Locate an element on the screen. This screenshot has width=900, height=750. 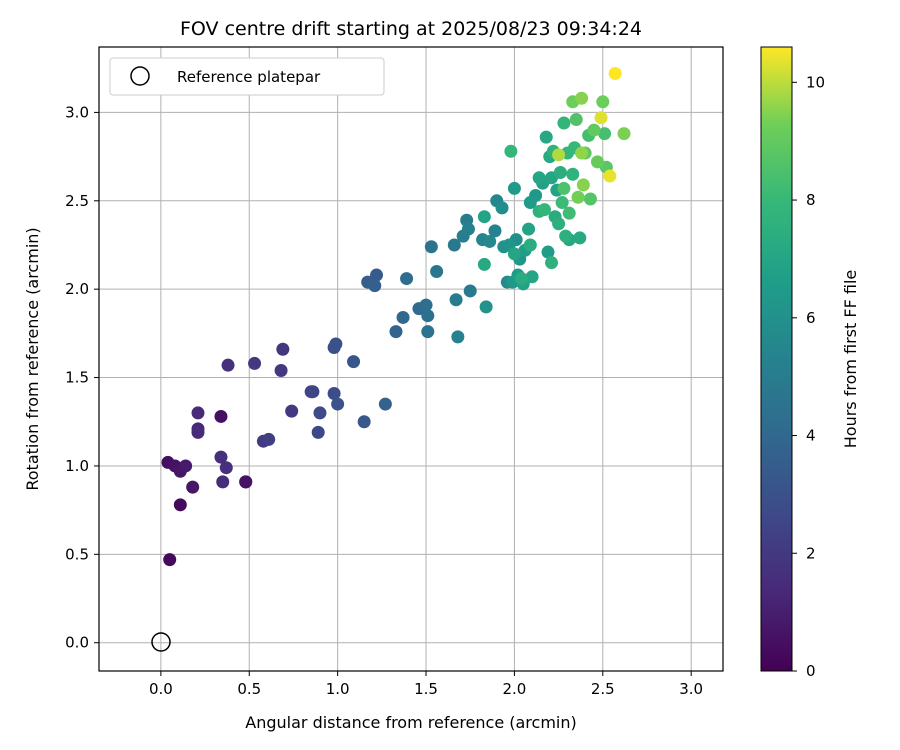
colorbar-tick-label: 2 is located at coordinates (811, 553).